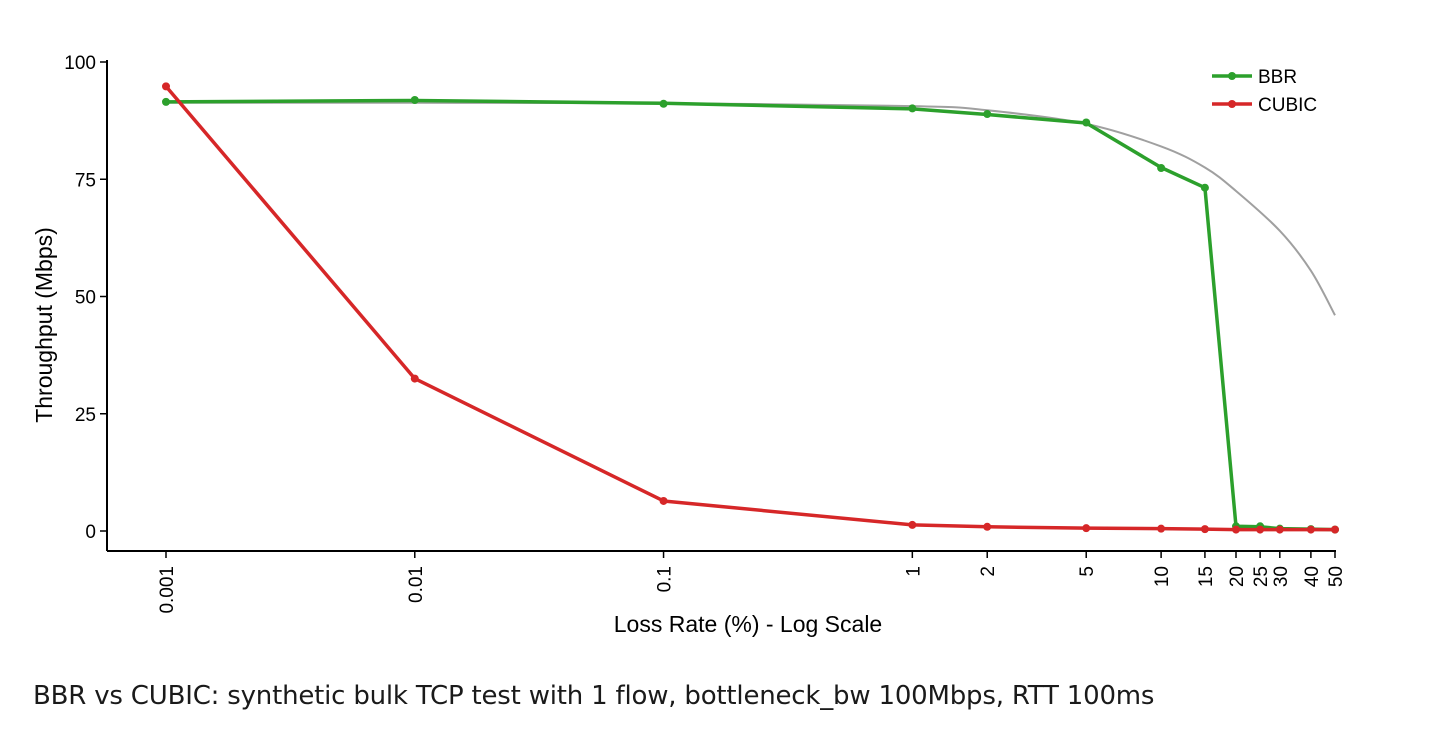 This screenshot has width=1446, height=730. What do you see at coordinates (1206, 576) in the screenshot?
I see `x-tick-label: 15` at bounding box center [1206, 576].